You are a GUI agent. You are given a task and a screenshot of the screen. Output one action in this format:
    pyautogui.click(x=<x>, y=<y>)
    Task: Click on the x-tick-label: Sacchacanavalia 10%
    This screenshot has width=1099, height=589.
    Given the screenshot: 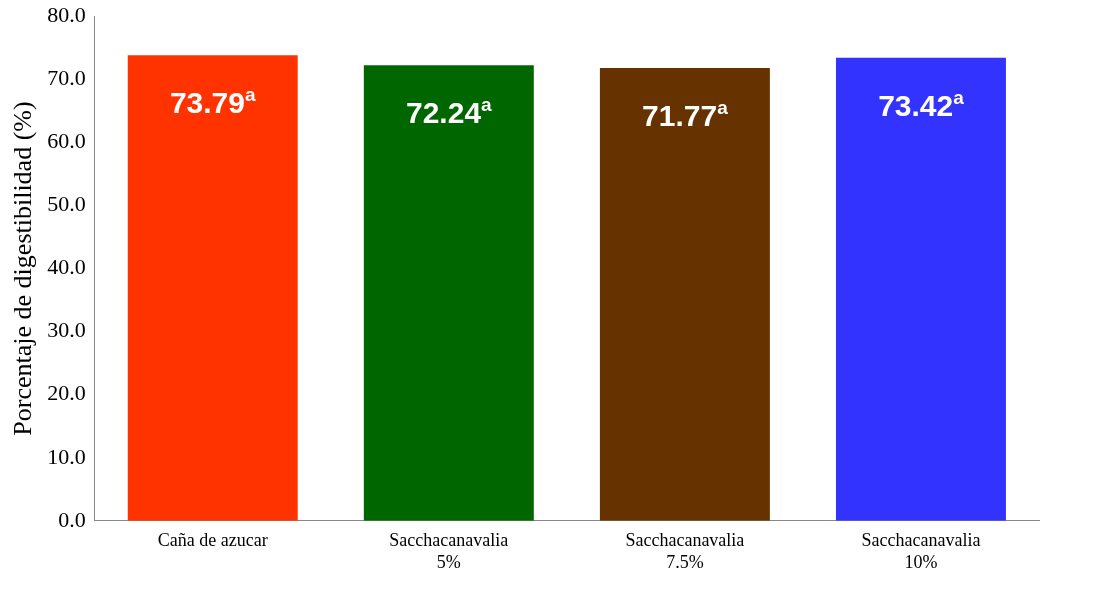 What is the action you would take?
    pyautogui.click(x=921, y=551)
    